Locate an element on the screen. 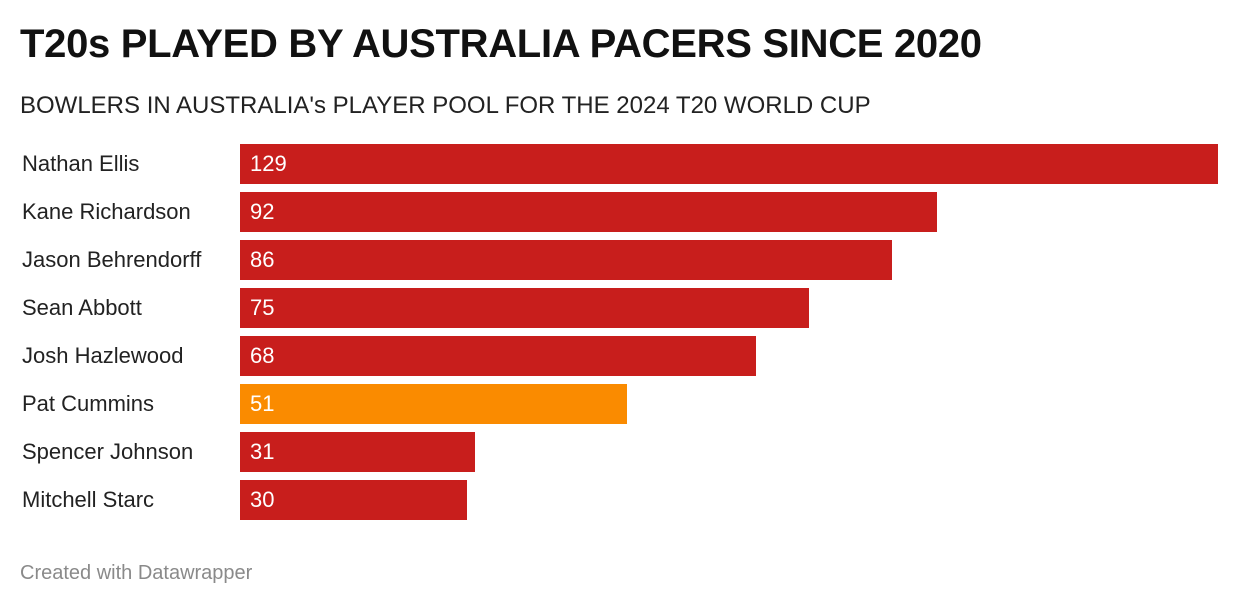 This screenshot has height=606, width=1240. bar-category-label: Kane Richardson is located at coordinates (106, 211).